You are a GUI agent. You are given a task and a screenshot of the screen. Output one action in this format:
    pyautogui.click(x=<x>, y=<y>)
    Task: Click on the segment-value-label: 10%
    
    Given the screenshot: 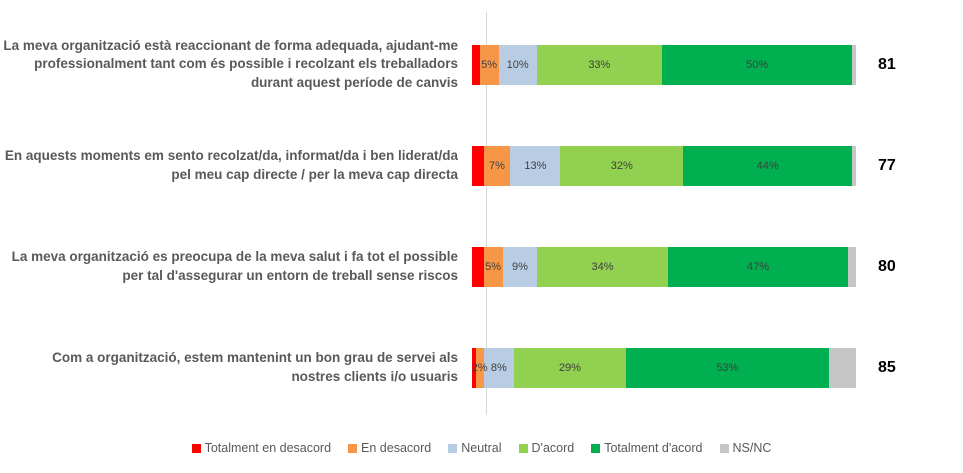 What is the action you would take?
    pyautogui.click(x=517, y=64)
    